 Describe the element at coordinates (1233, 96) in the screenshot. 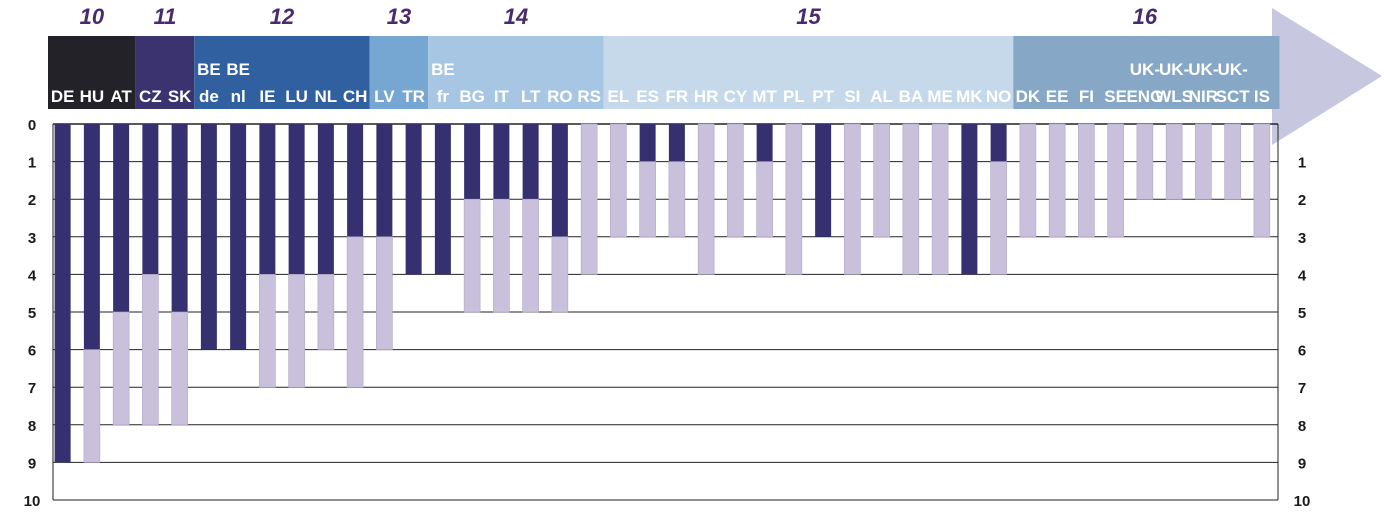

I see `country-label: SCT` at that location.